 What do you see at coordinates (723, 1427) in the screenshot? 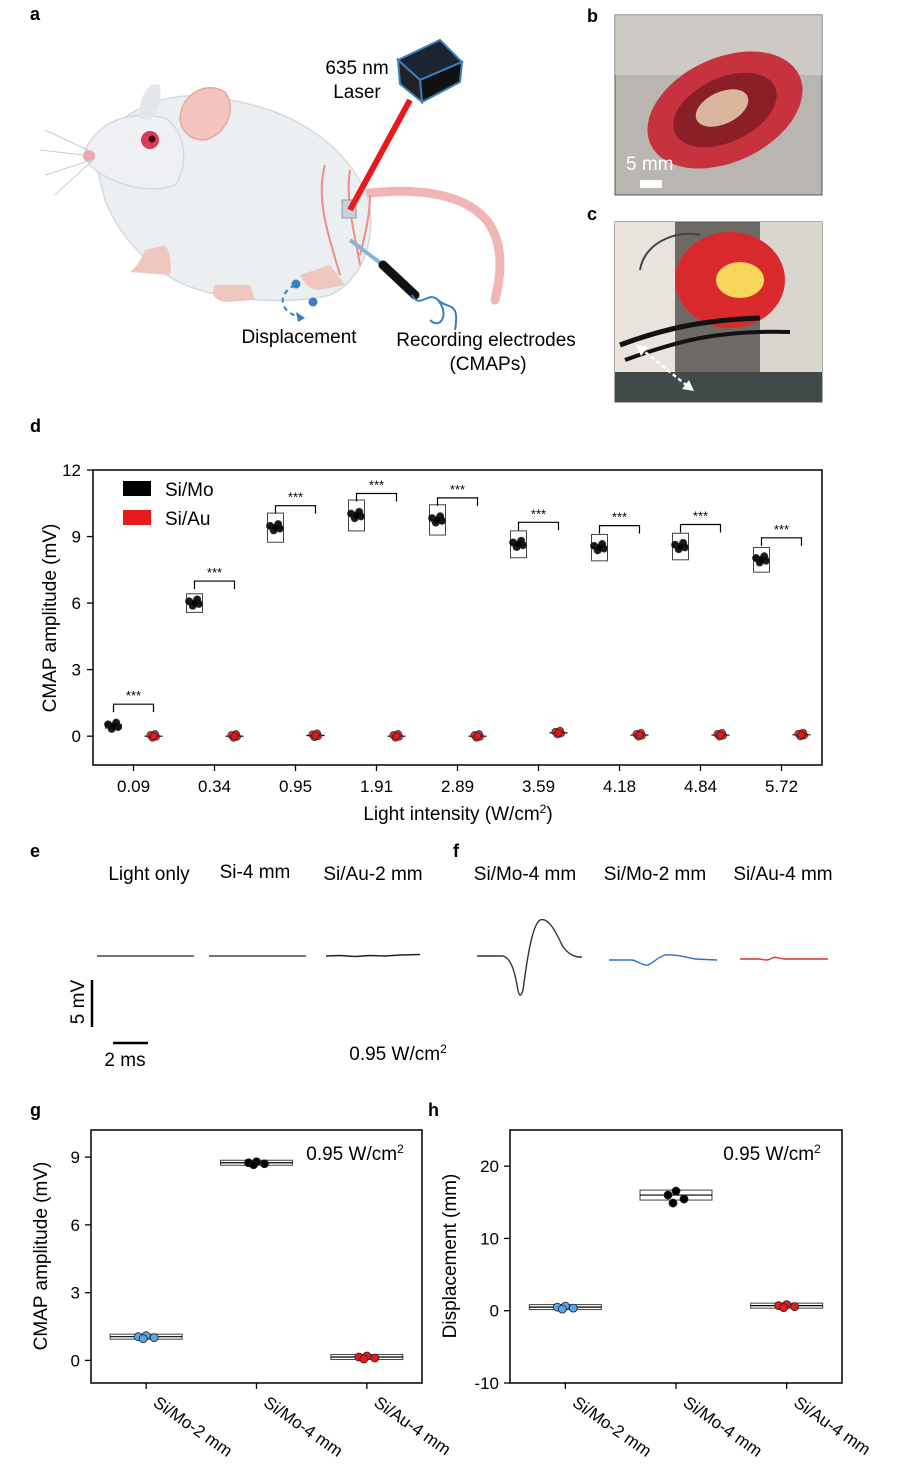
I see `chart-h-xtick-label-1: Si/Mo-4 mm` at bounding box center [723, 1427].